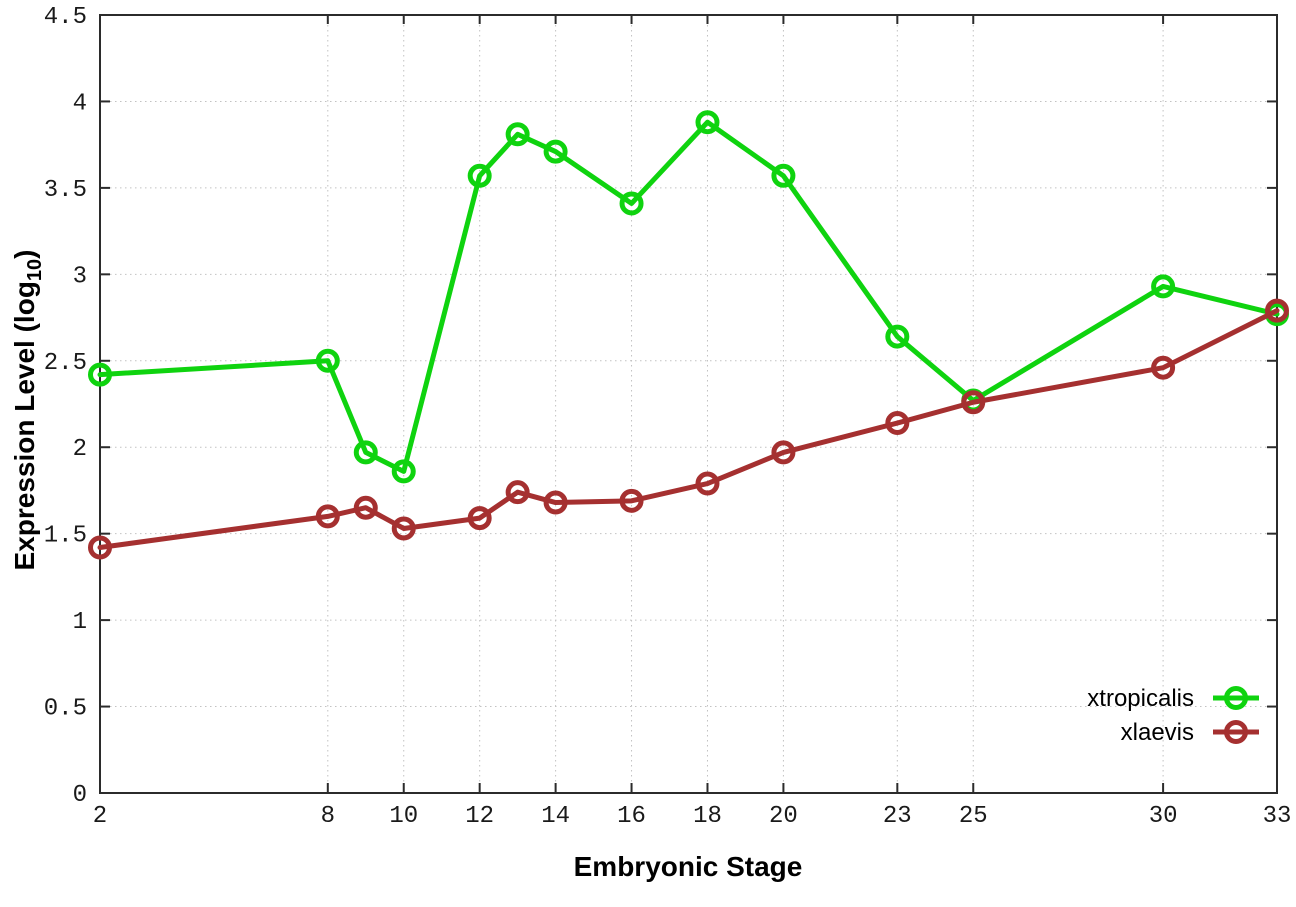 This screenshot has height=907, width=1296. Describe the element at coordinates (65, 190) in the screenshot. I see `y-tick-label: 3.5` at that location.